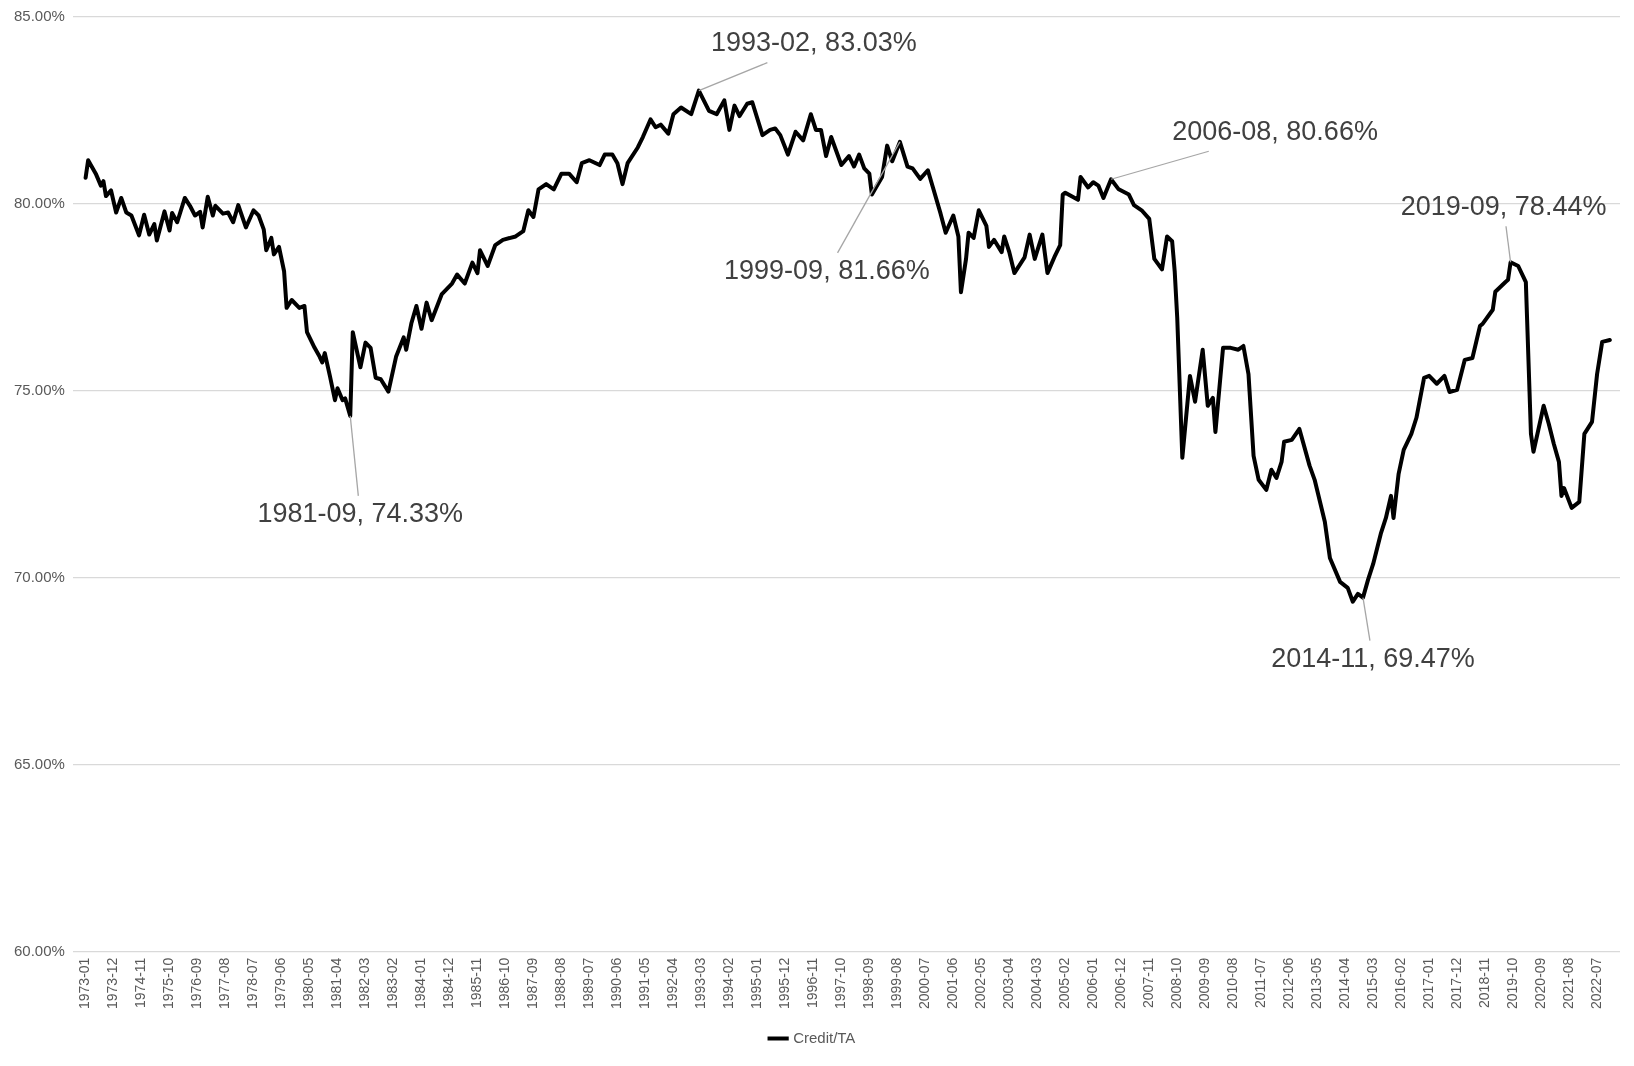 This screenshot has width=1634, height=1066. What do you see at coordinates (532, 983) in the screenshot?
I see `x-tick-label: 1987-09` at bounding box center [532, 983].